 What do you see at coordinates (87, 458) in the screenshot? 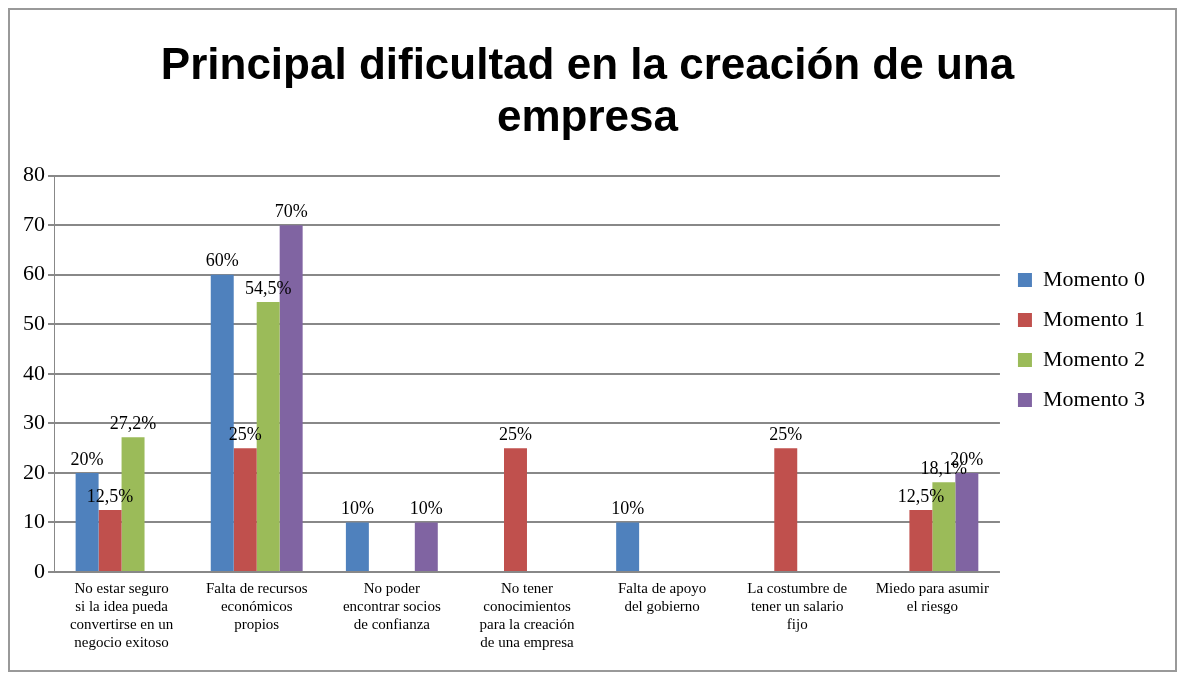
I see `data-label: 20%` at bounding box center [87, 458].